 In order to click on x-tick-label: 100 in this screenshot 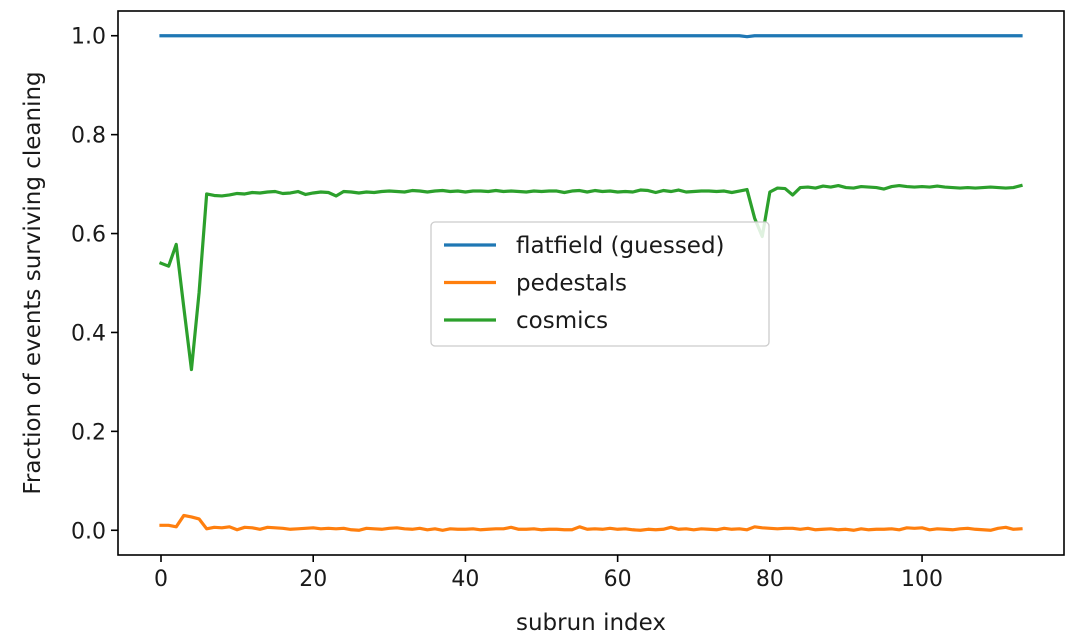, I will do `click(922, 579)`.